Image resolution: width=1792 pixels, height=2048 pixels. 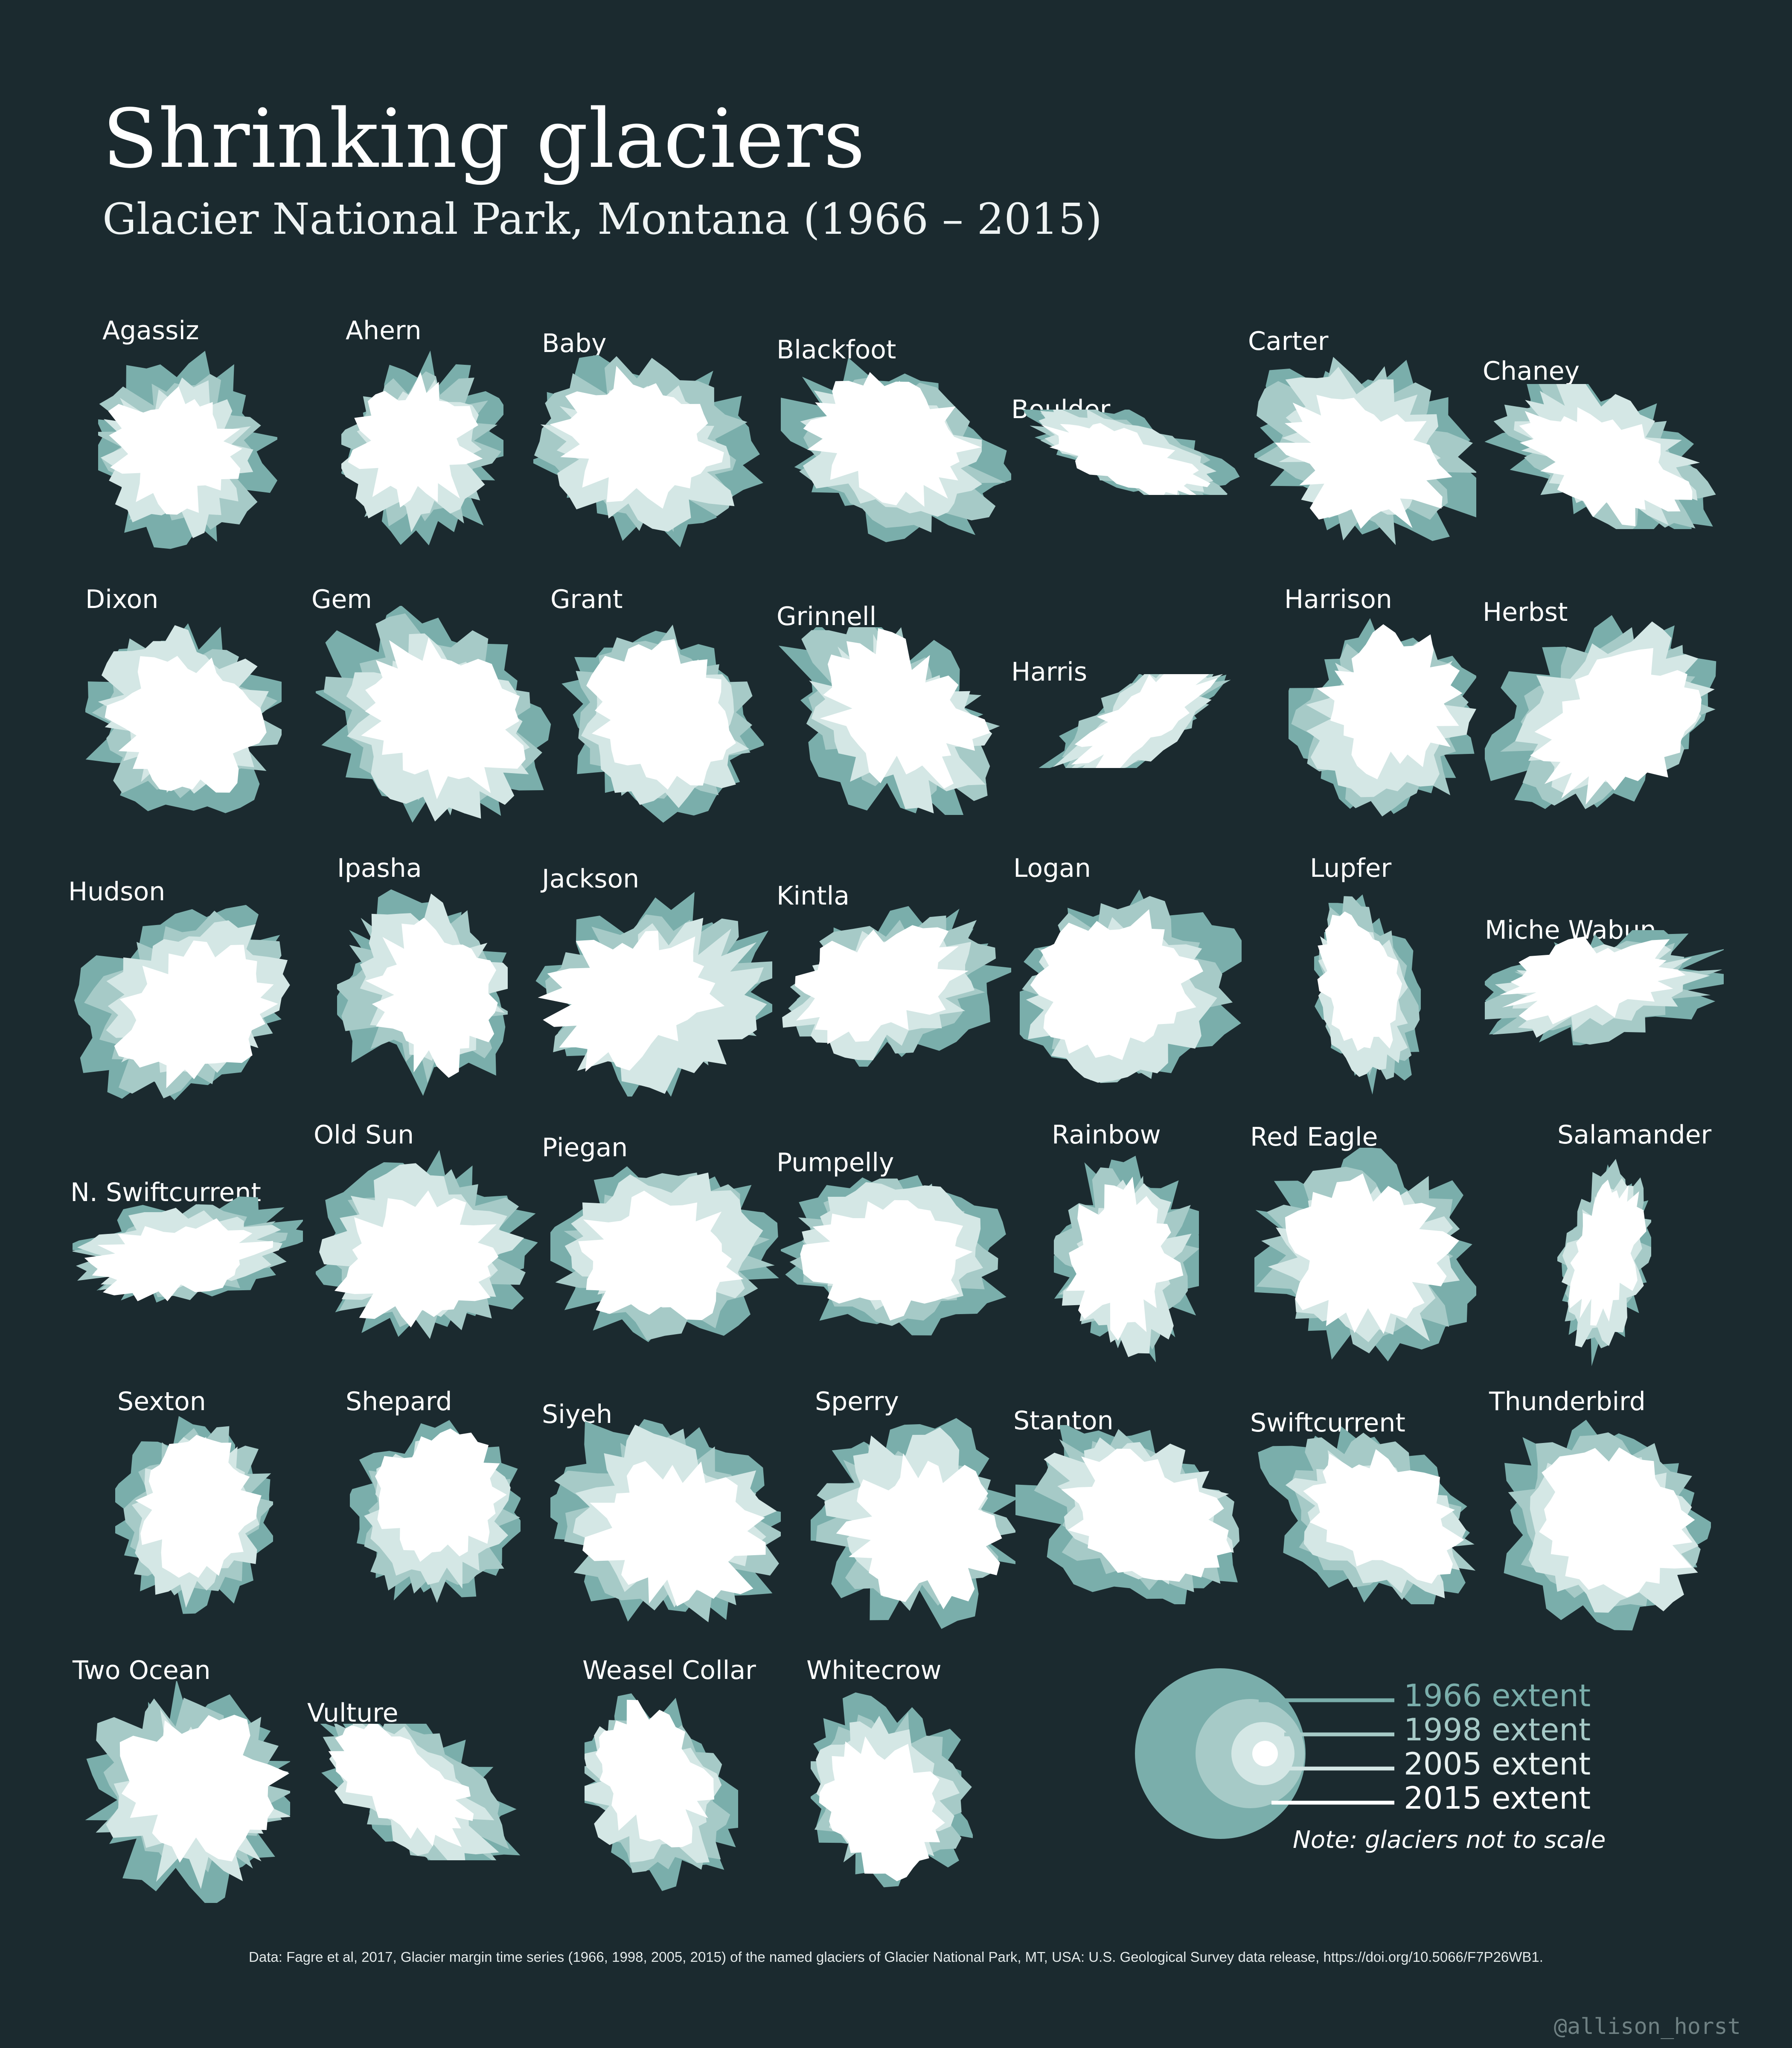 What do you see at coordinates (586, 599) in the screenshot?
I see `glacier-label-grant: Grant` at bounding box center [586, 599].